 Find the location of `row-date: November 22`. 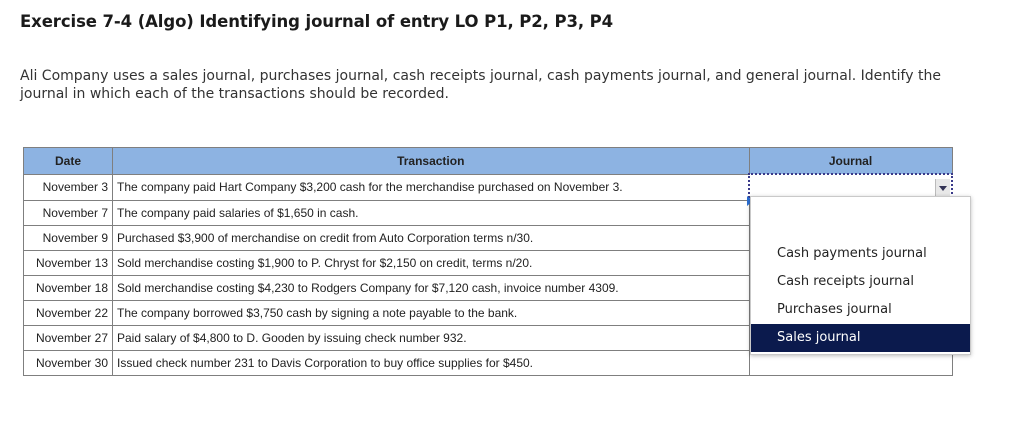

row-date: November 22 is located at coordinates (68, 313).